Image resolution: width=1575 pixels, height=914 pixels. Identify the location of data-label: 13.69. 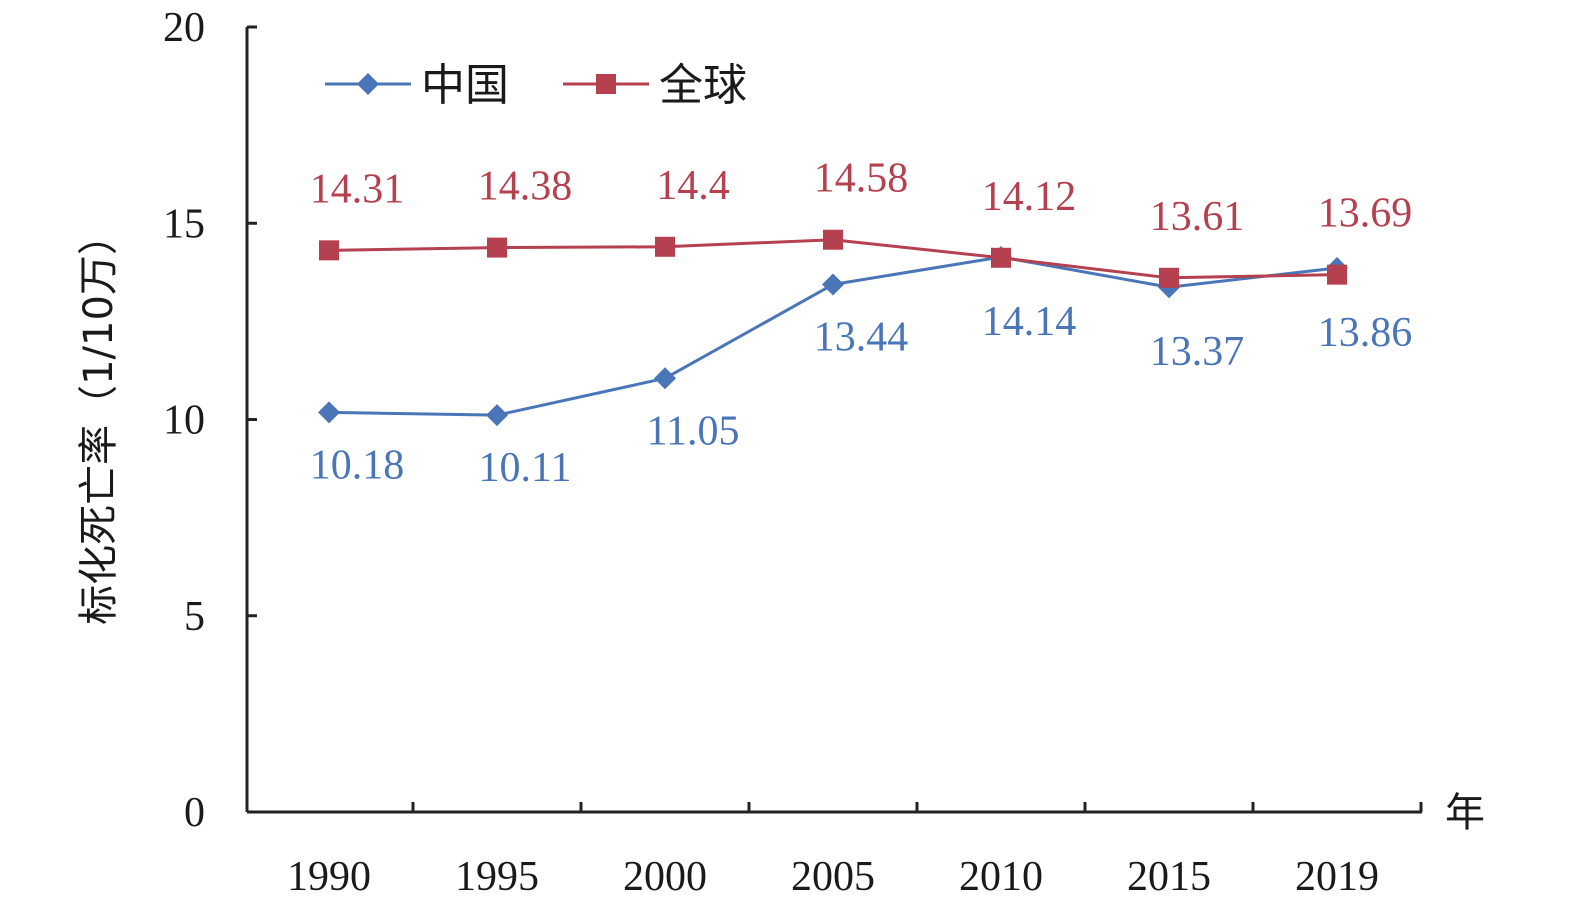
(1365, 214).